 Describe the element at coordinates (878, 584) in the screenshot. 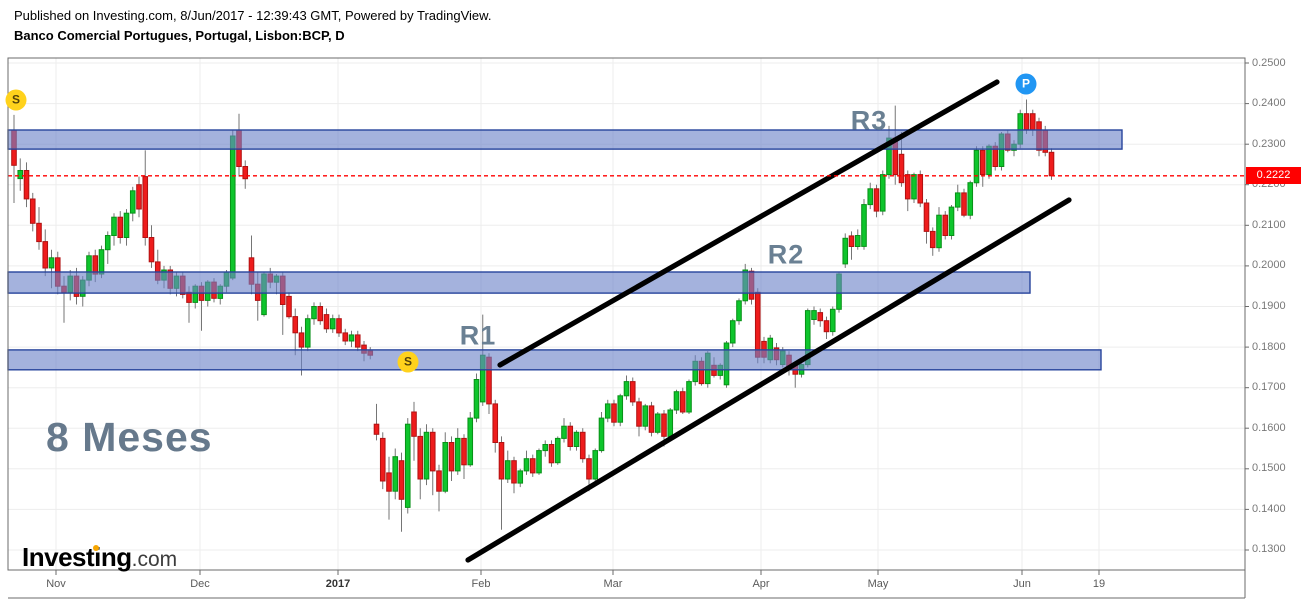

I see `x-axis-label: May` at that location.